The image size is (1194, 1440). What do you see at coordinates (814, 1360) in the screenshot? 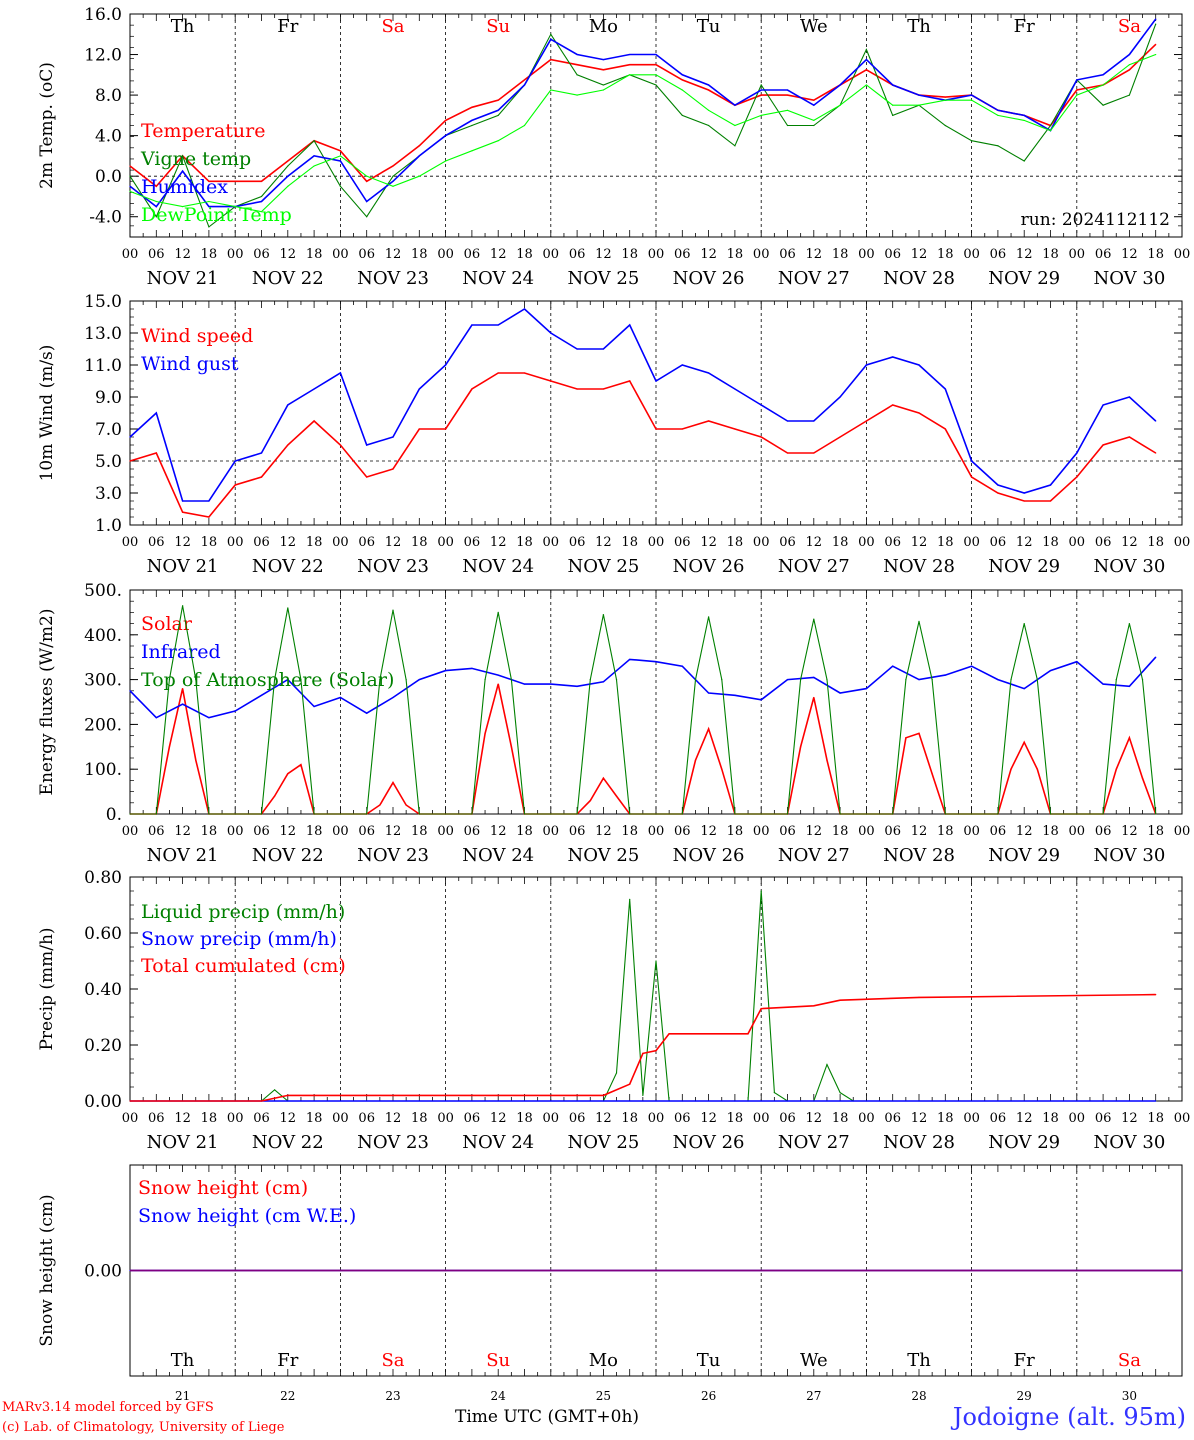
I see `day-abbr: We` at bounding box center [814, 1360].